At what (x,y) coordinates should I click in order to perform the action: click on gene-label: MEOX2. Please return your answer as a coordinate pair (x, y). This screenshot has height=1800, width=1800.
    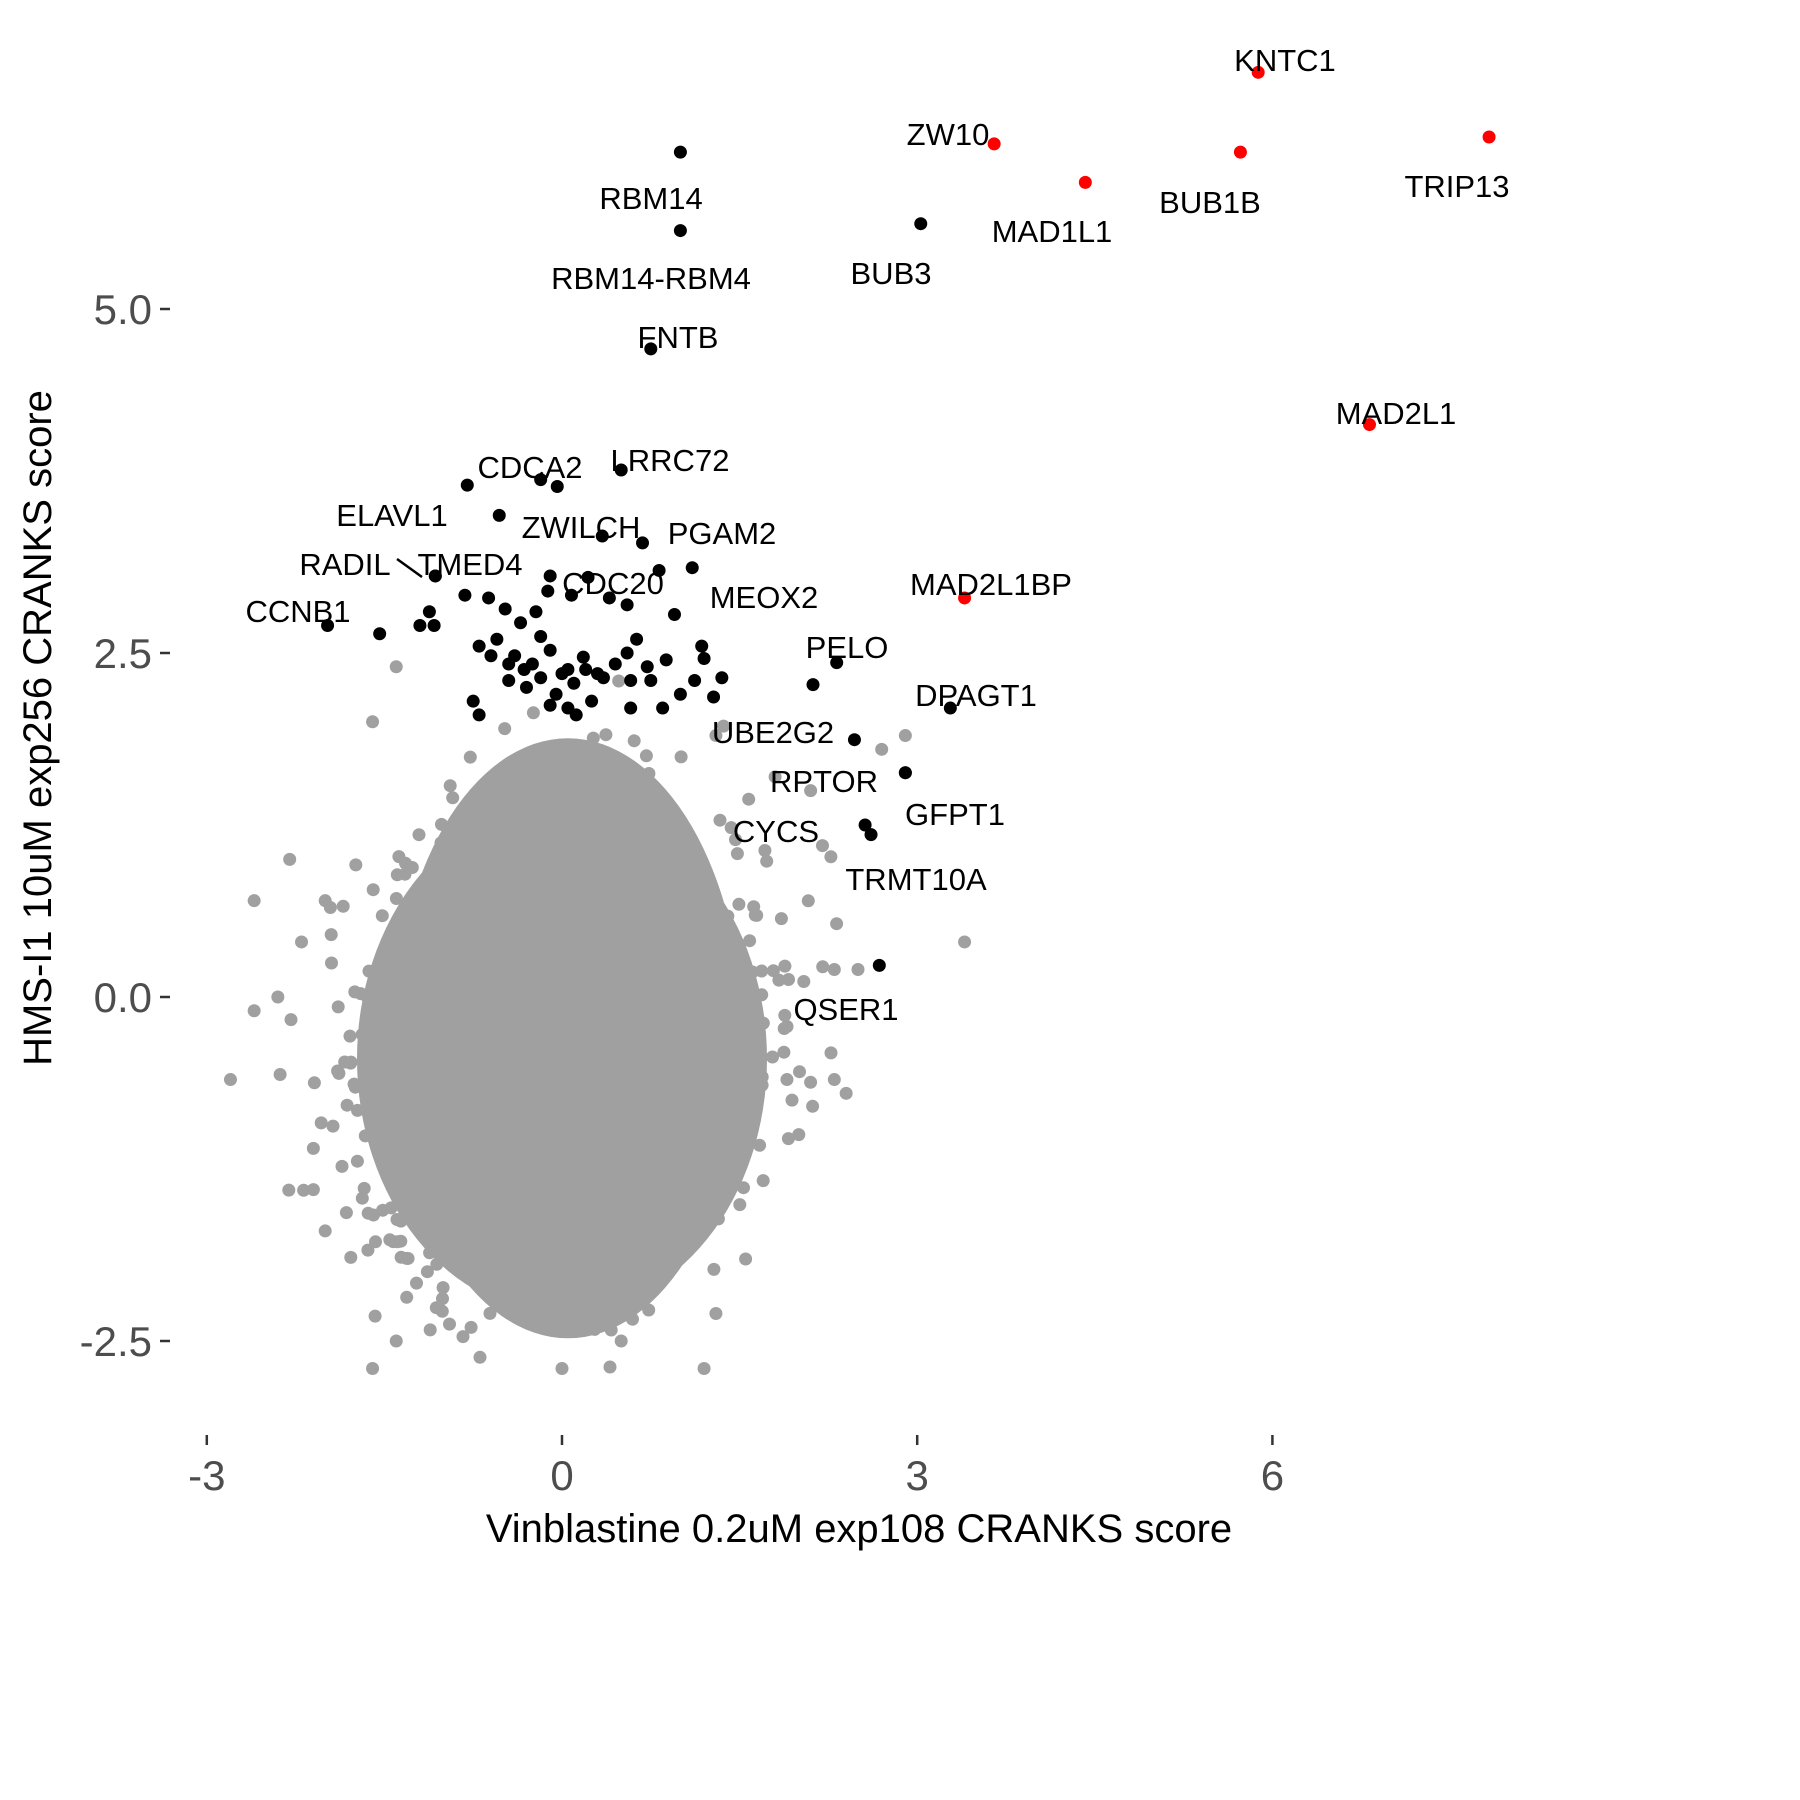
    Looking at the image, I should click on (764, 597).